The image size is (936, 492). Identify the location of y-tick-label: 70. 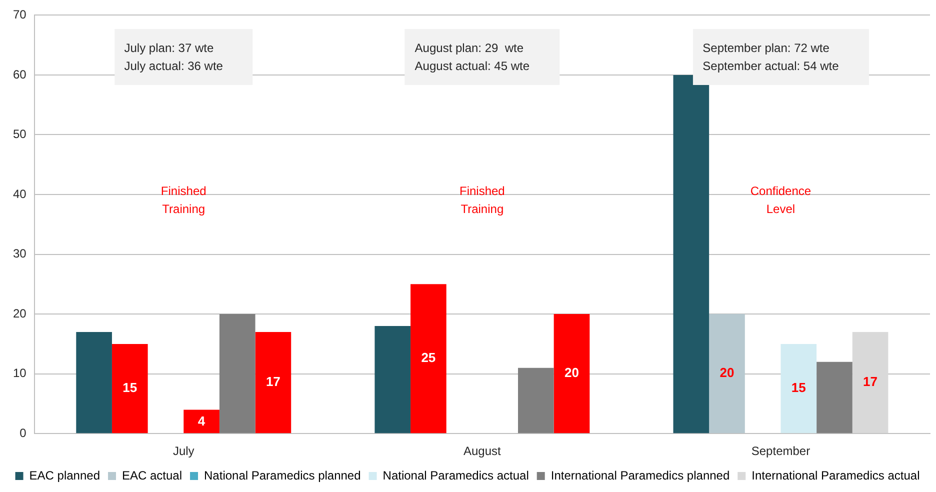
(19, 15).